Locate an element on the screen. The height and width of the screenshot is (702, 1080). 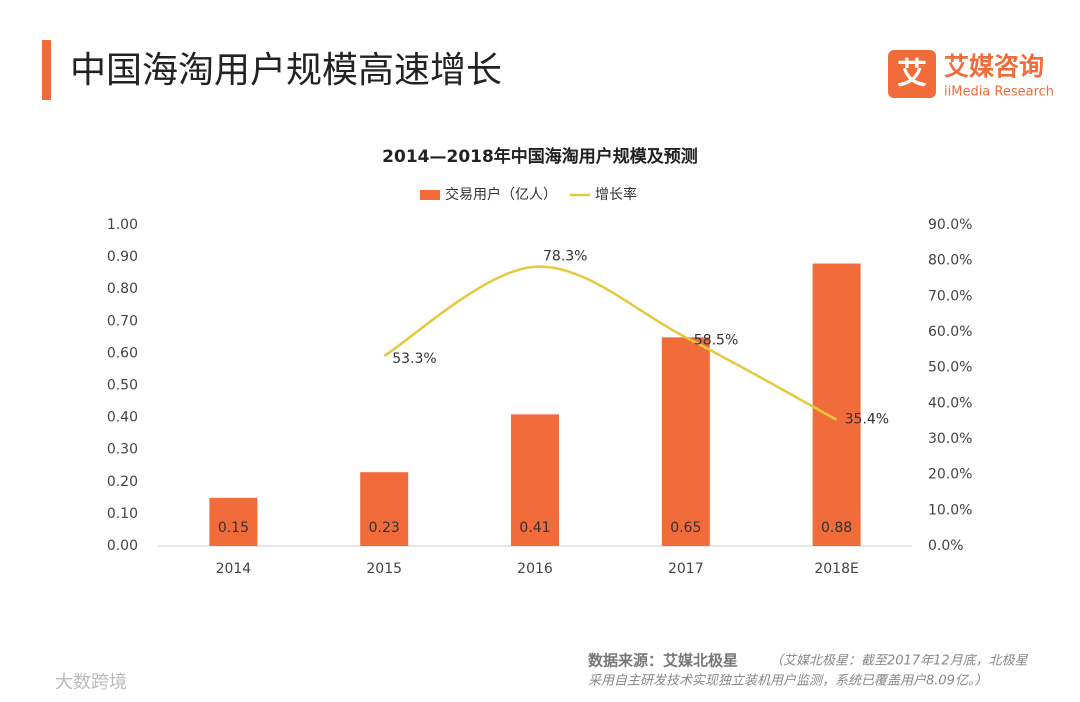
y-tick-label: 1.00 is located at coordinates (122, 225).